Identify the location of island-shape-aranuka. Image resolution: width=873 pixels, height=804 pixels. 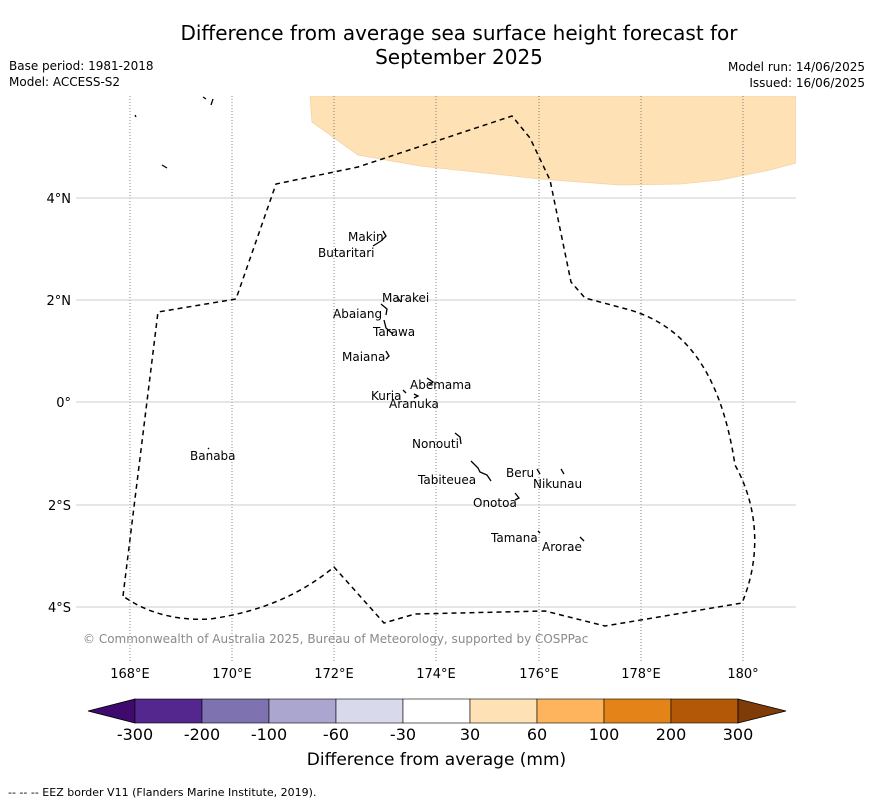
(416, 396).